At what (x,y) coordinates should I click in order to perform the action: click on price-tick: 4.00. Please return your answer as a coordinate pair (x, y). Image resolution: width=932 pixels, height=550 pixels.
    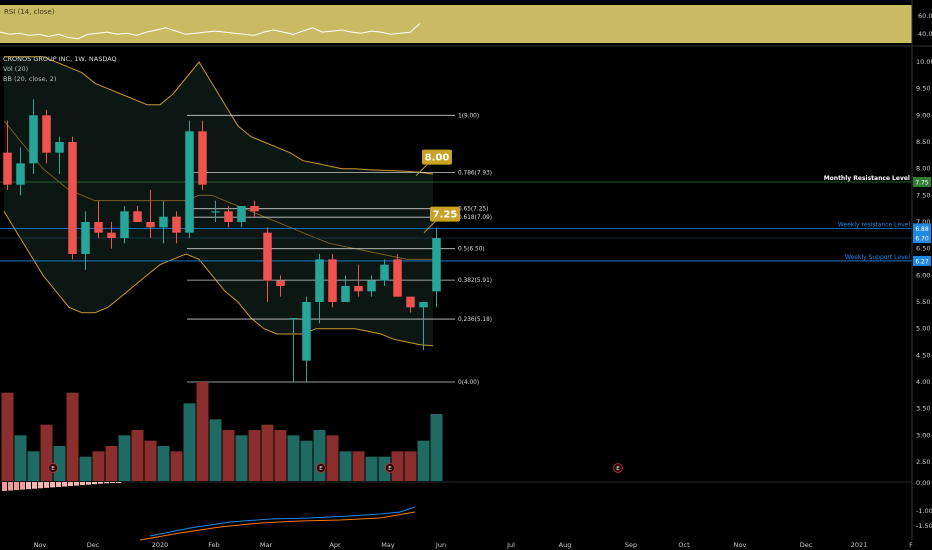
    Looking at the image, I should click on (923, 382).